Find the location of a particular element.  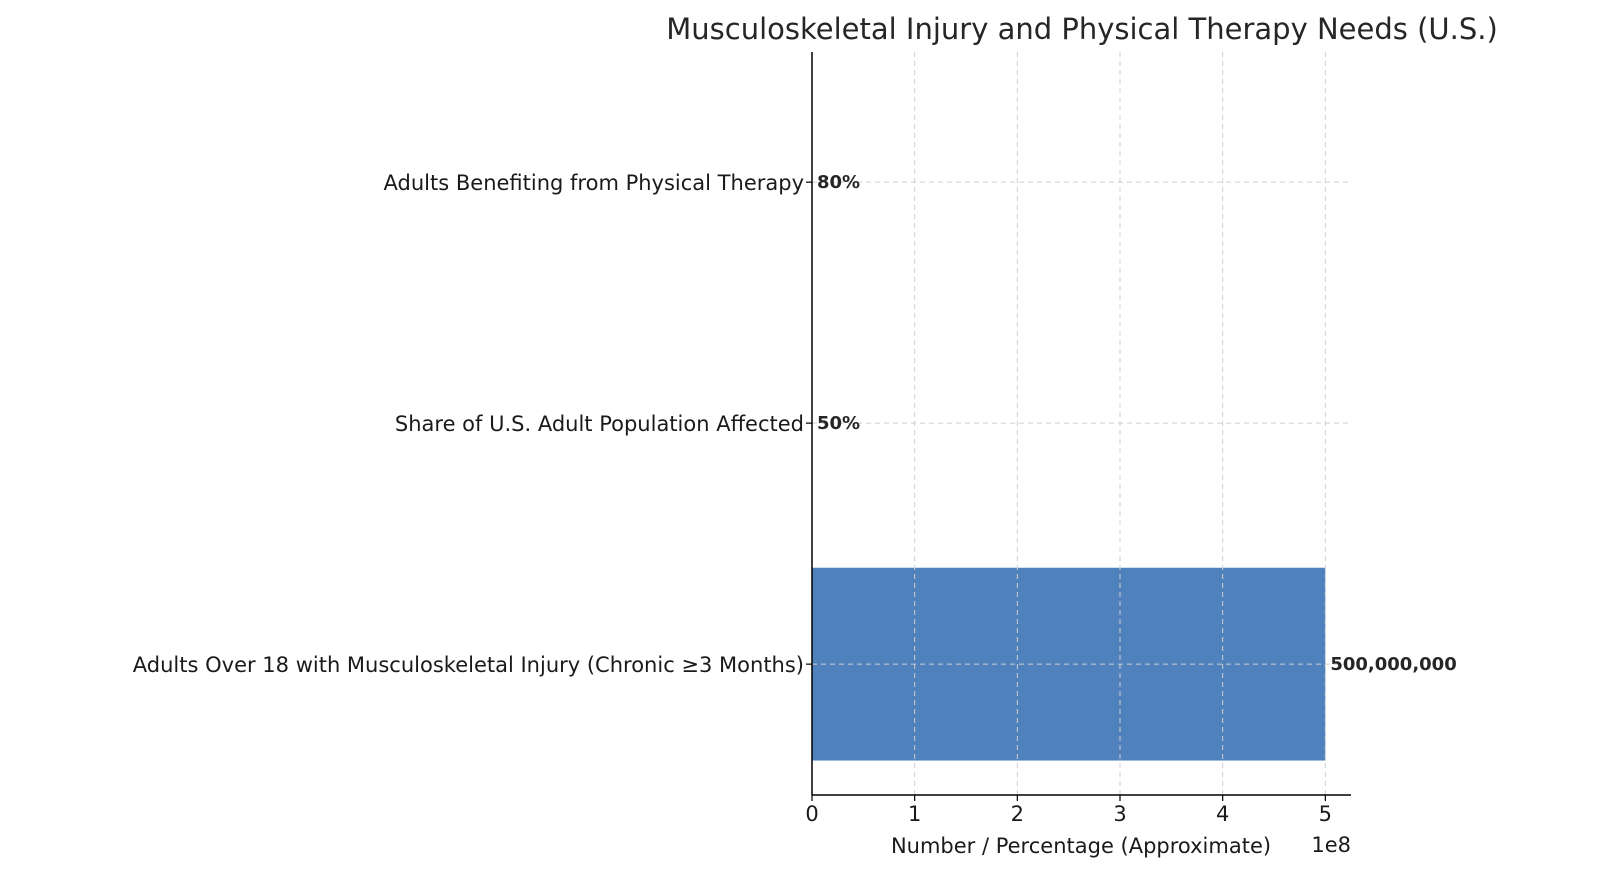

data-label: 50% is located at coordinates (838, 423).